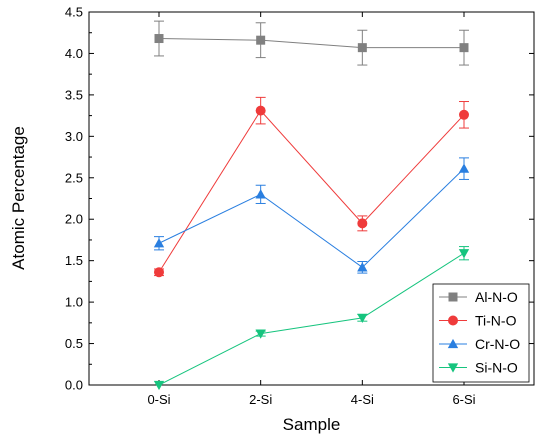 The height and width of the screenshot is (440, 550). I want to click on y-tick-label: 4.5, so click(74, 12).